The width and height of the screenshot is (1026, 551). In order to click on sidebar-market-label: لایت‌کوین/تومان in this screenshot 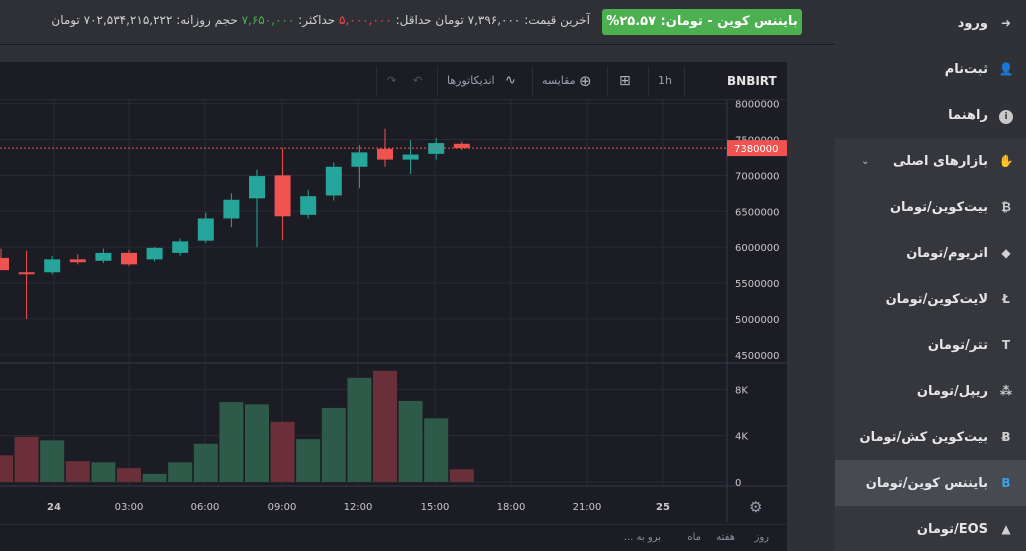, I will do `click(936, 299)`.